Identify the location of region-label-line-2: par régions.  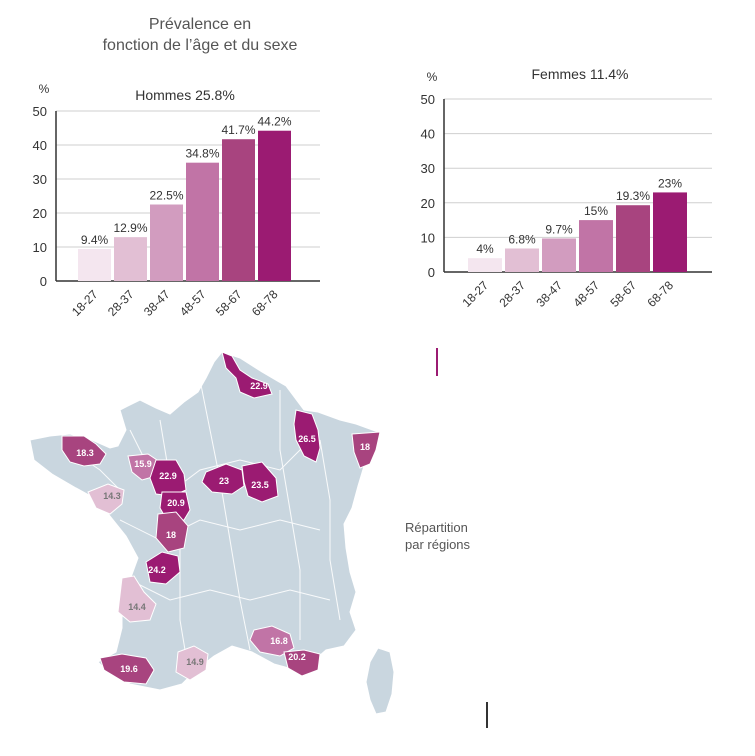
(438, 544).